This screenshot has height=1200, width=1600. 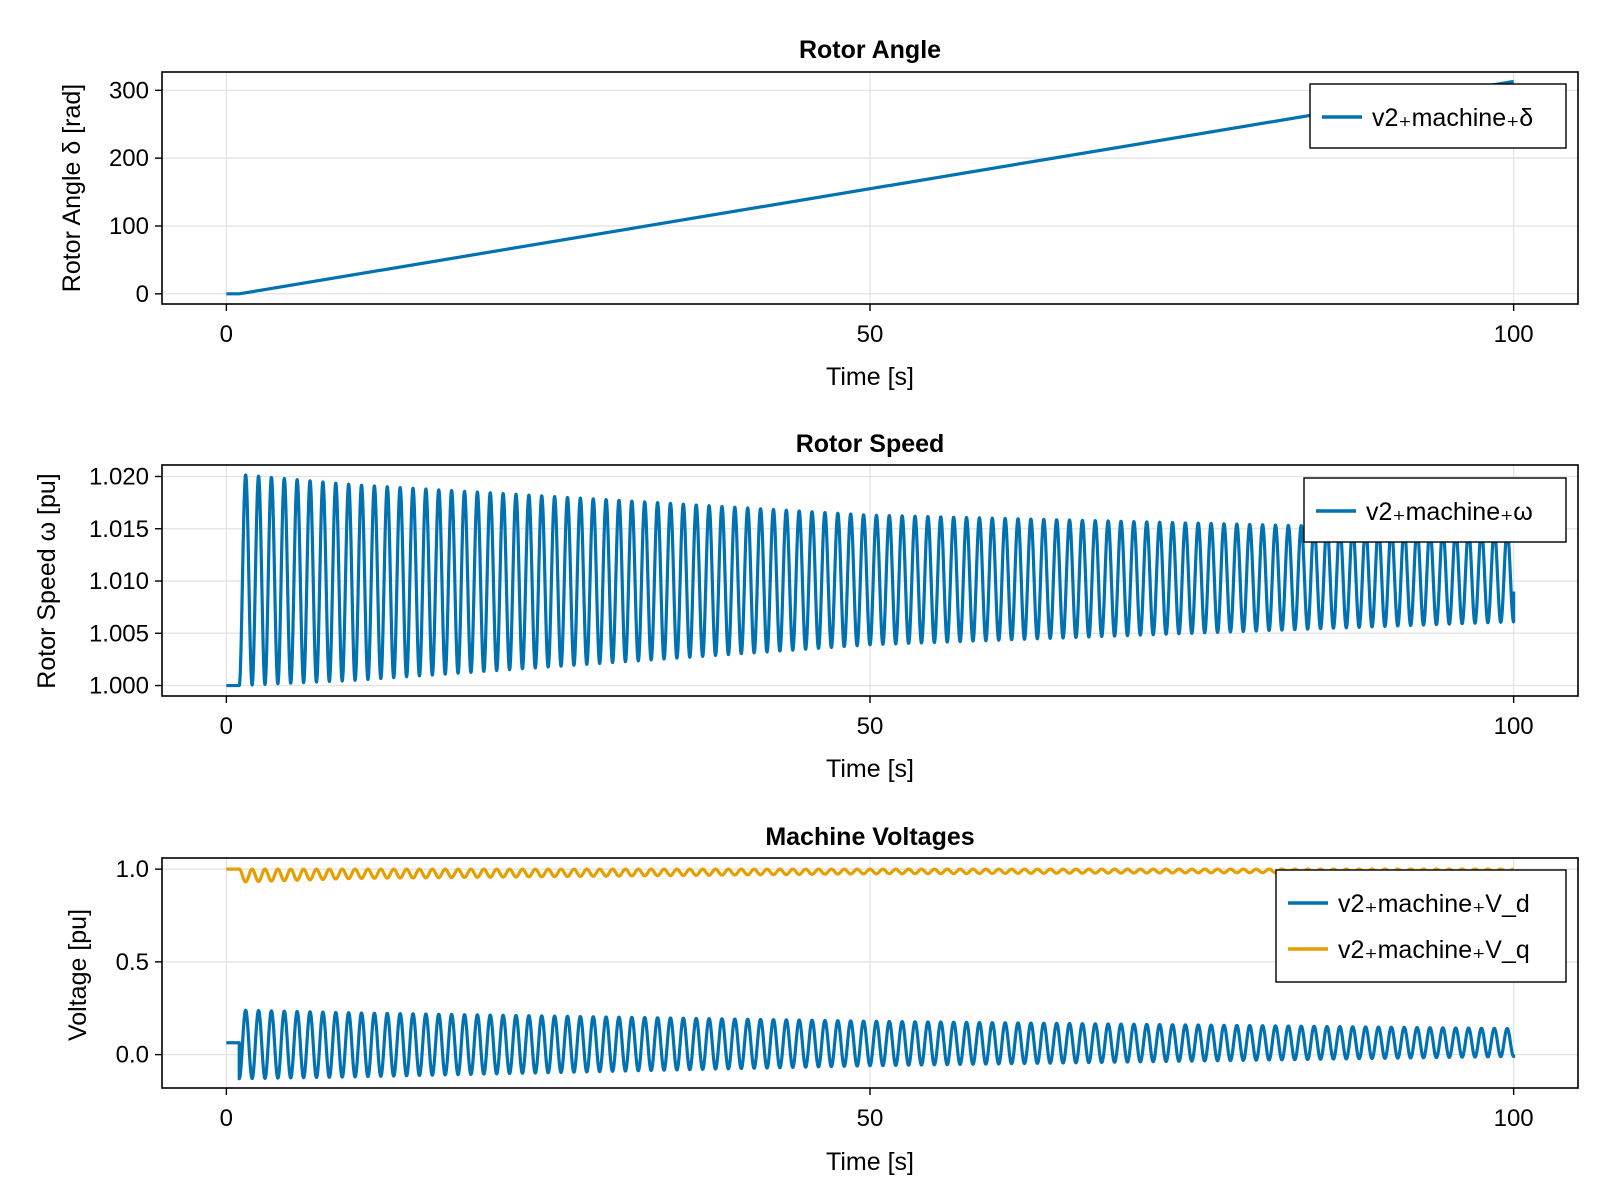 I want to click on y-tick-label: 100, so click(x=129, y=226).